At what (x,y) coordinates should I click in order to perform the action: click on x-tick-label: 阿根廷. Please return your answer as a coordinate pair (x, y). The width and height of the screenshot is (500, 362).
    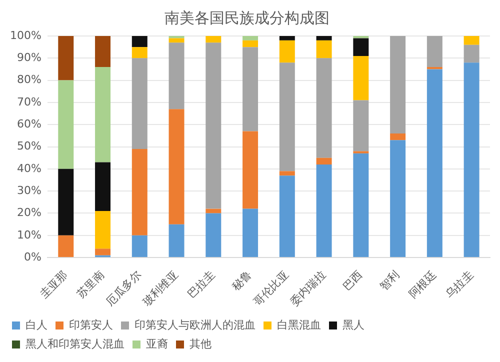
    Looking at the image, I should click on (422, 284).